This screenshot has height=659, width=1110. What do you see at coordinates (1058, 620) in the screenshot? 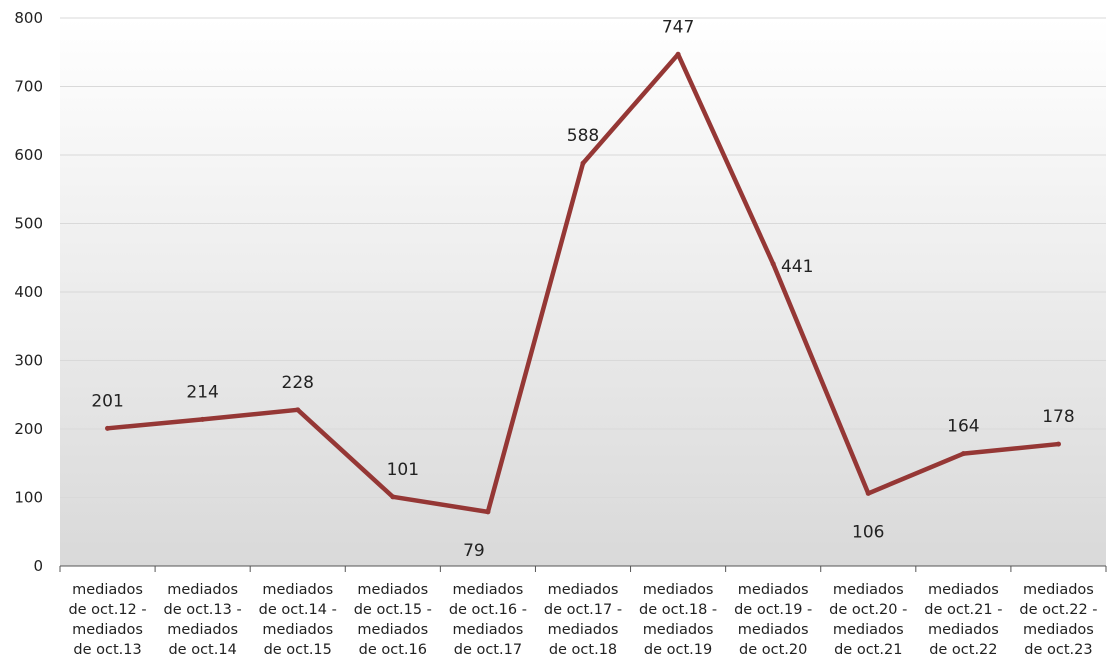
I see `x-category-label-10: mediados de oct.22 -mediados de oct.23` at bounding box center [1058, 620].